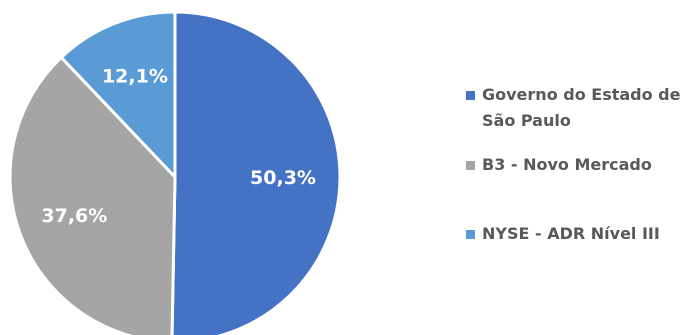 Image resolution: width=694 pixels, height=335 pixels. Describe the element at coordinates (74, 216) in the screenshot. I see `data-label-b3: 37,6%` at that location.